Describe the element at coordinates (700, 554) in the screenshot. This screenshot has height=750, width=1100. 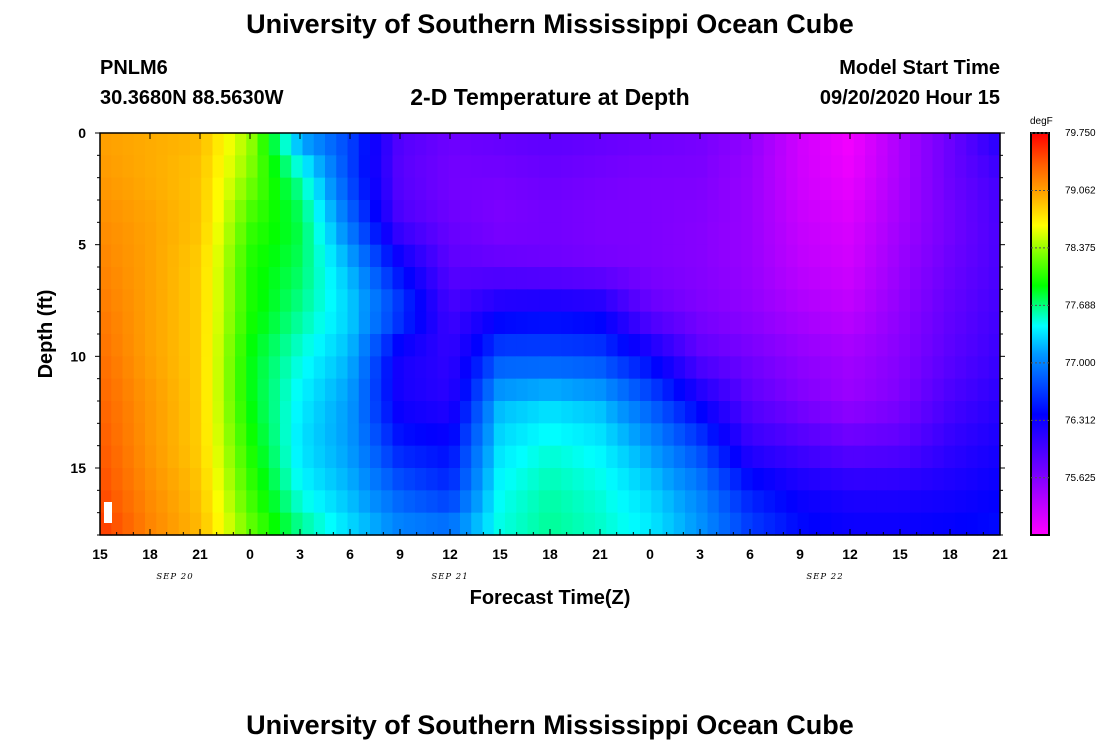
I see `x-tick-label: 3` at that location.